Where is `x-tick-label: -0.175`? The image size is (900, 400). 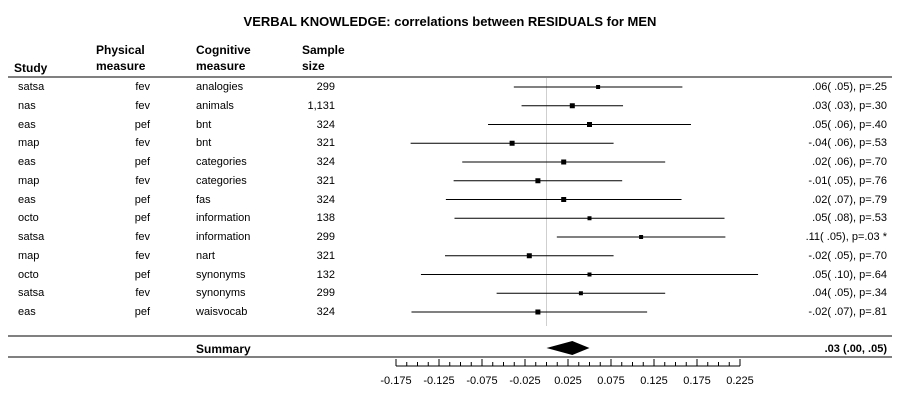 x-tick-label: -0.175 is located at coordinates (395, 381).